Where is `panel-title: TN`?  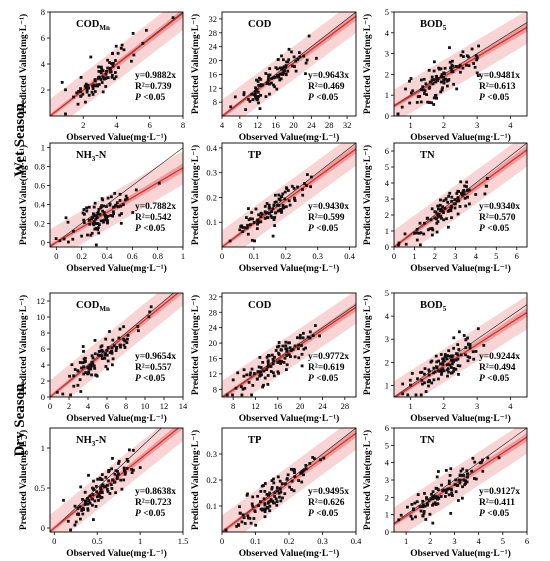
panel-title: TN is located at coordinates (427, 440).